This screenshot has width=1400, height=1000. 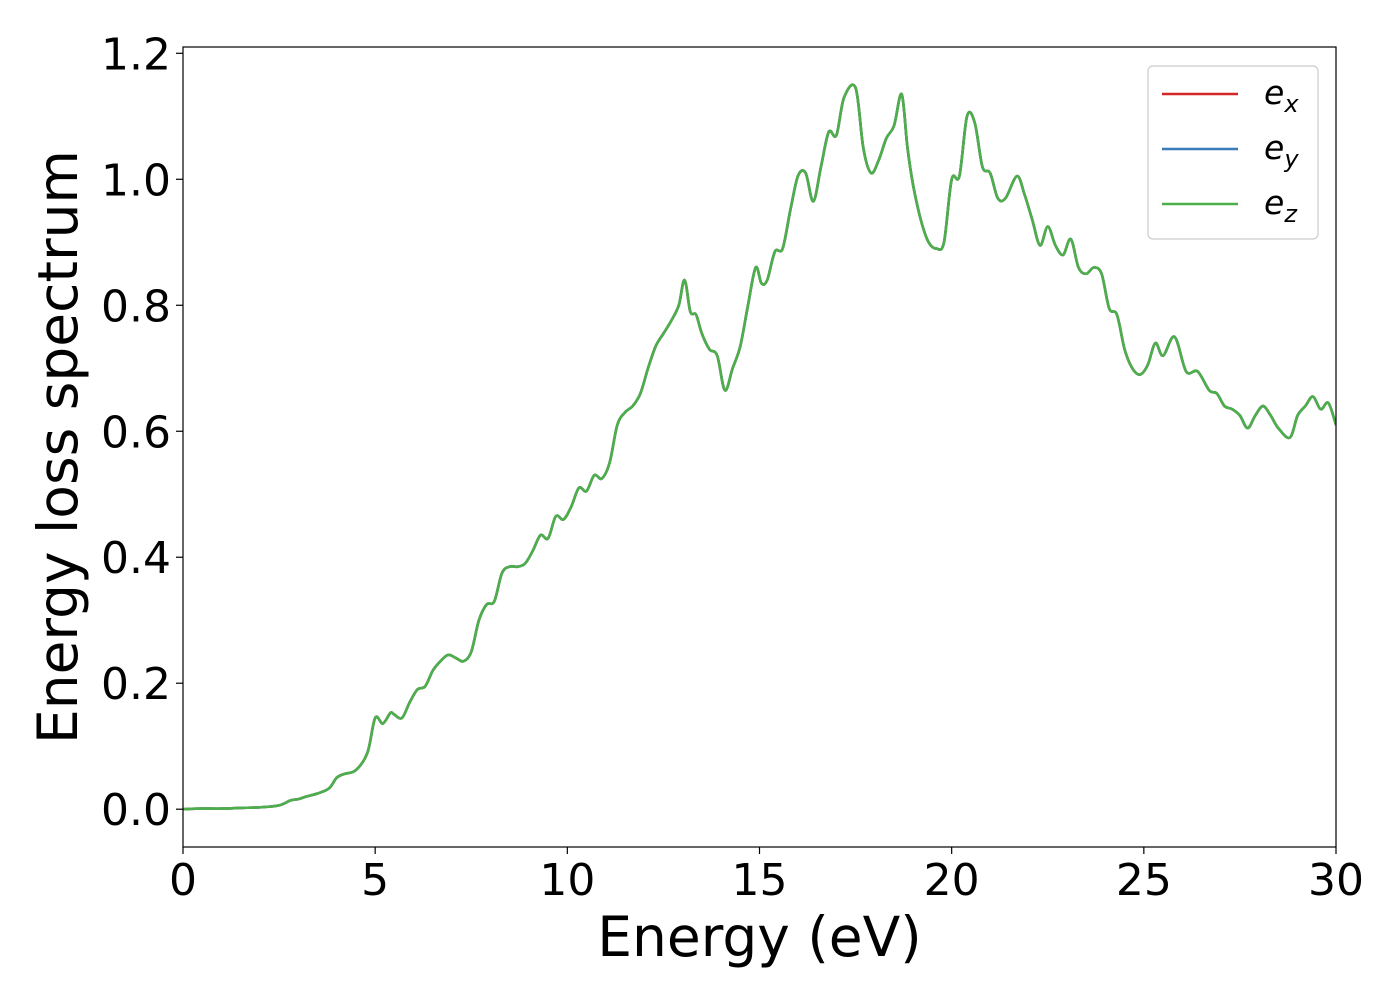 I want to click on legend-label-e_z: ez, so click(x=1281, y=205).